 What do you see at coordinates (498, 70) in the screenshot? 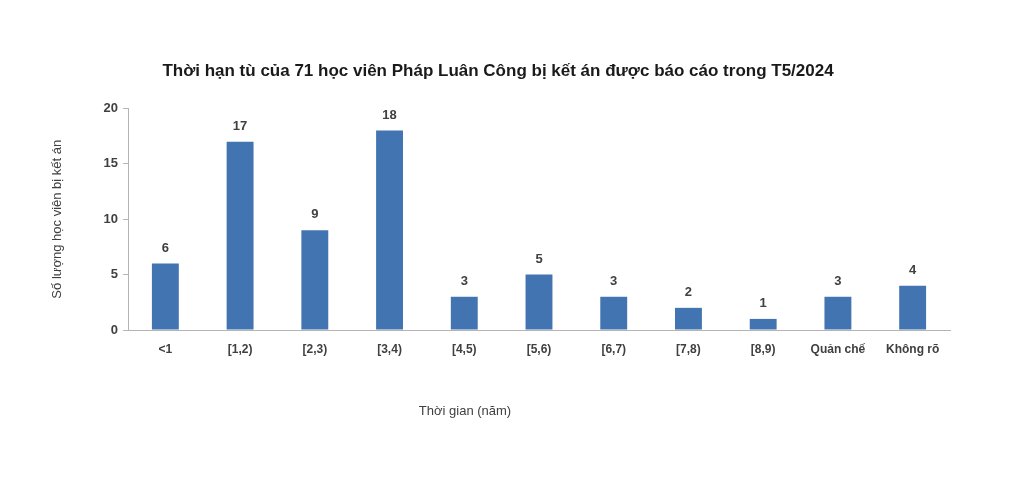
I see `chart-title: Thời hạn tù của 71 học viên Pháp Luân Công bị kết án được báo cáo trong T5/2024` at bounding box center [498, 70].